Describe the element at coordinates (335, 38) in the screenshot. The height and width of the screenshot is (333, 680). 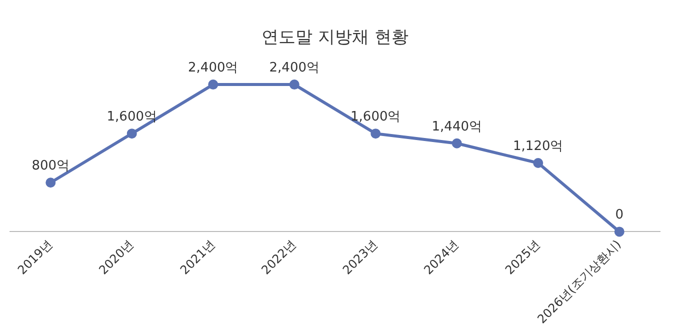
I see `chart-title: 연도말 지방채 현황` at that location.